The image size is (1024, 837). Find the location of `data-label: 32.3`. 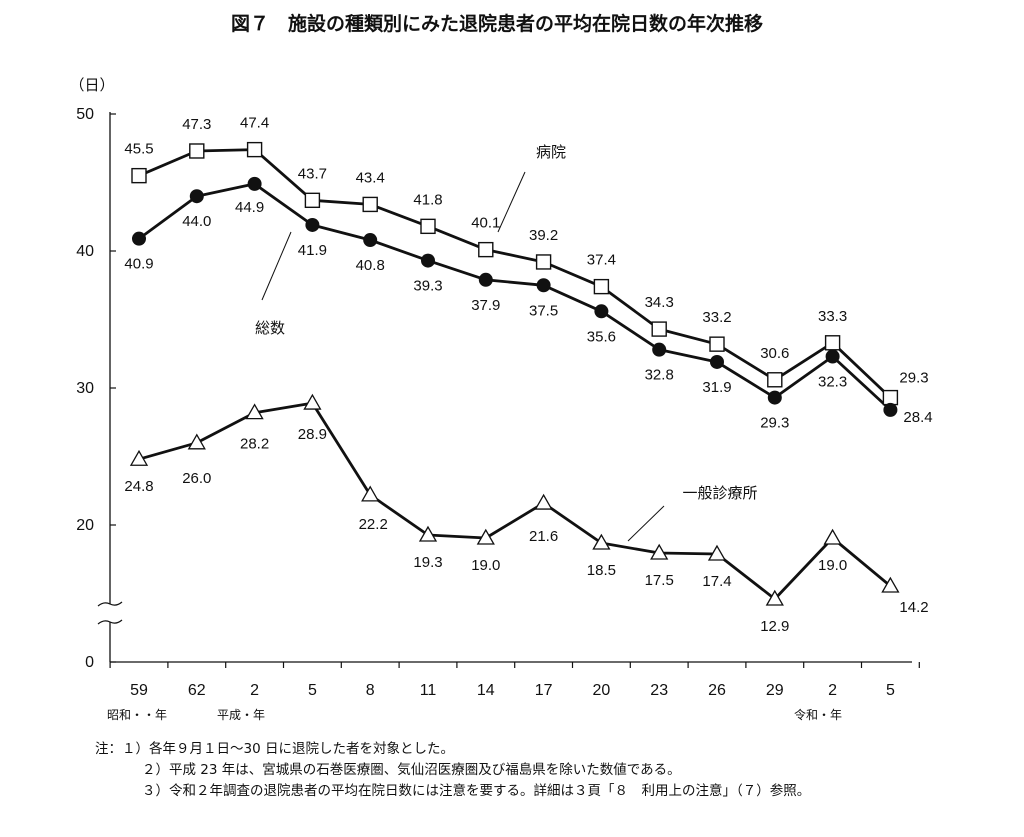

data-label: 32.3 is located at coordinates (832, 381).